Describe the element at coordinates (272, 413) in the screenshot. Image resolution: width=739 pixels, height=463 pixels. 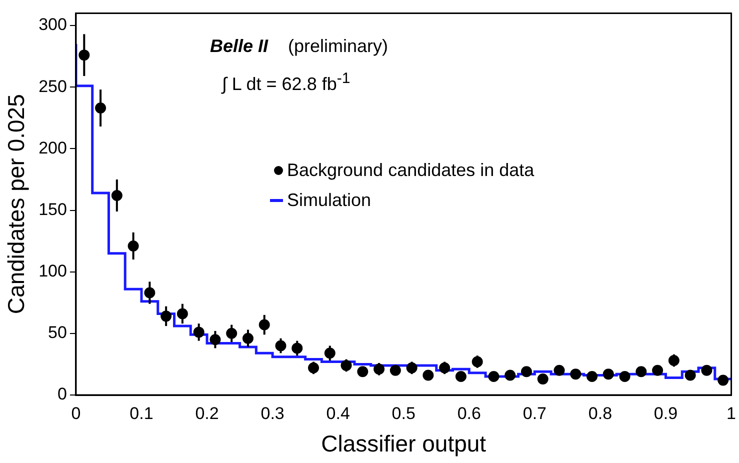
I see `x-tick-label: 0.3` at that location.